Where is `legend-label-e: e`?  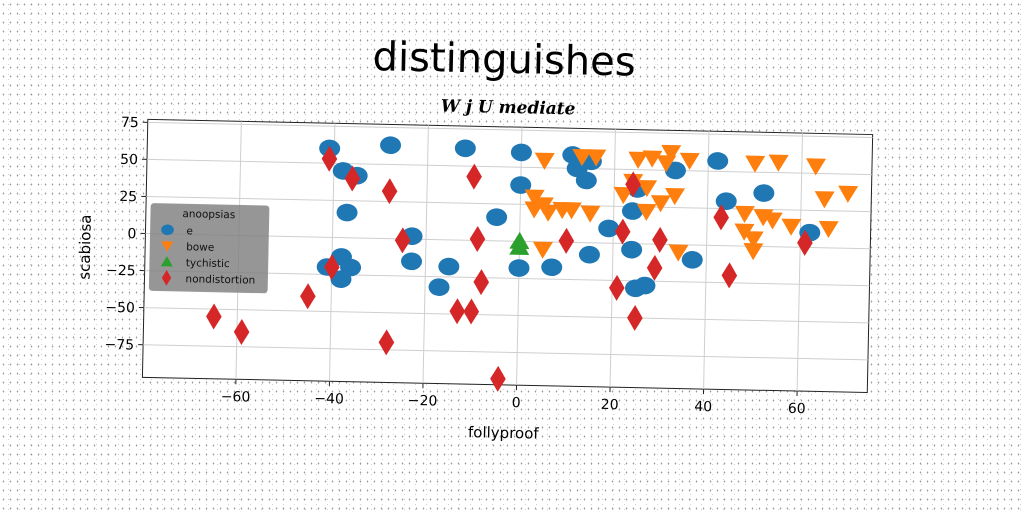 legend-label-e: e is located at coordinates (189, 231).